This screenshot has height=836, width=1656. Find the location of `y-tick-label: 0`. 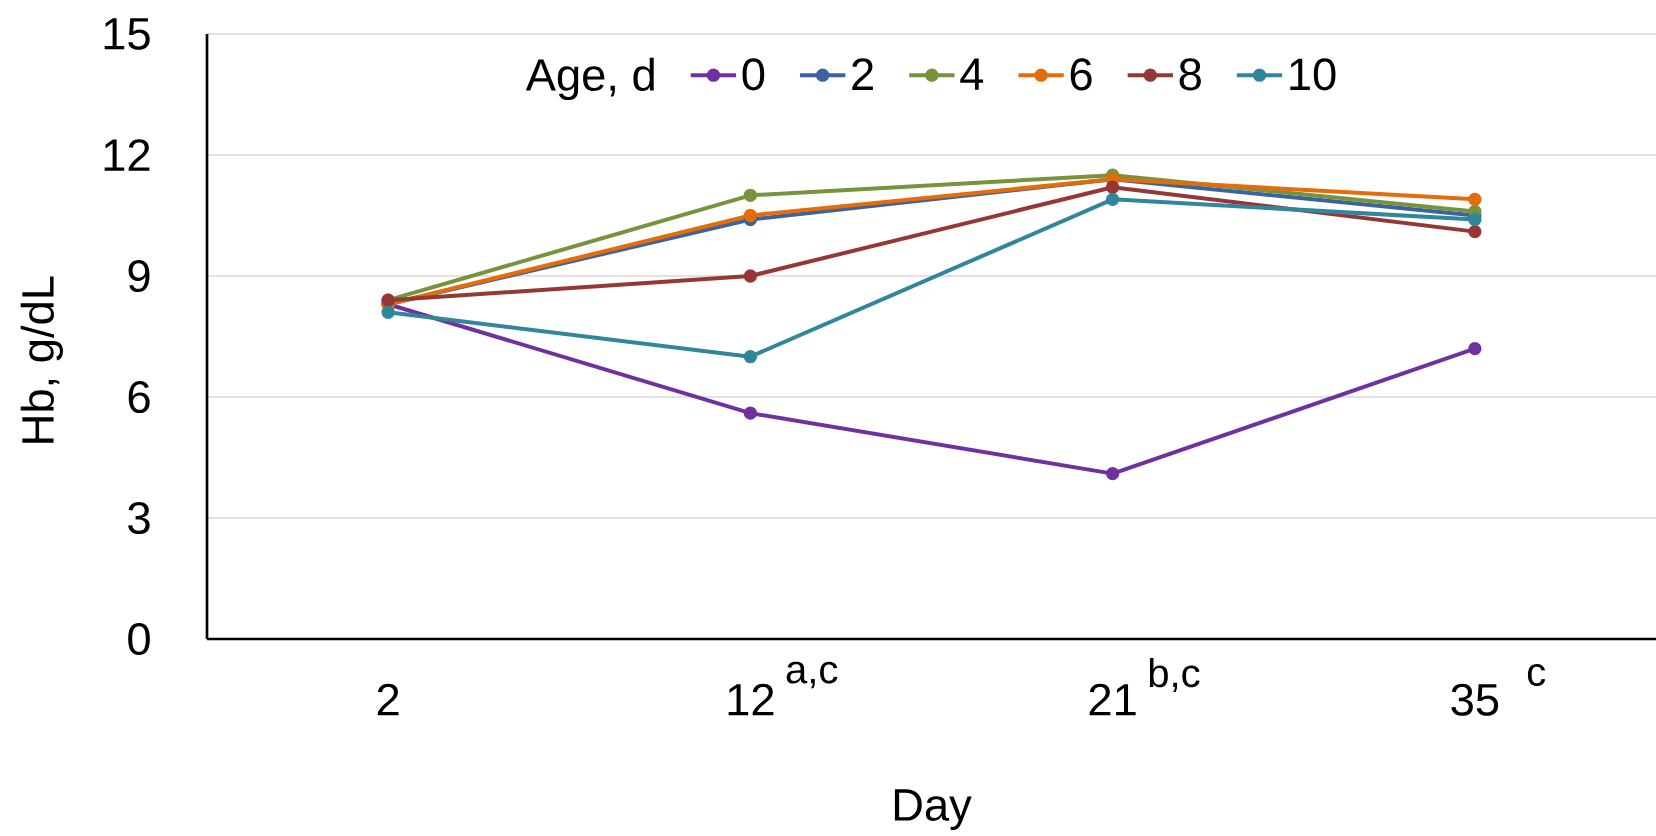

y-tick-label: 0 is located at coordinates (139, 639).